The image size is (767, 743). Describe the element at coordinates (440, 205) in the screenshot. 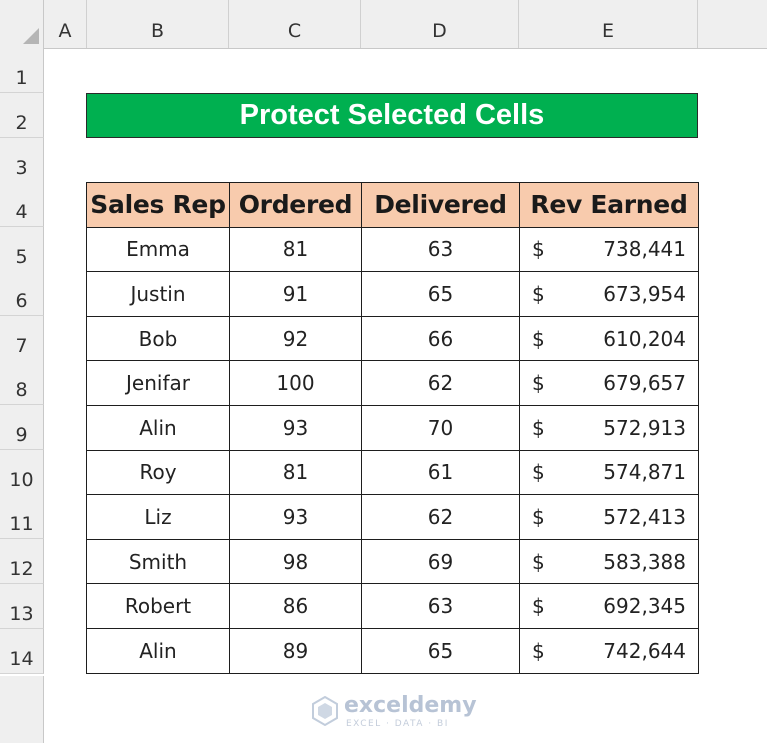

I see `header-cell-delivered: Delivered` at that location.